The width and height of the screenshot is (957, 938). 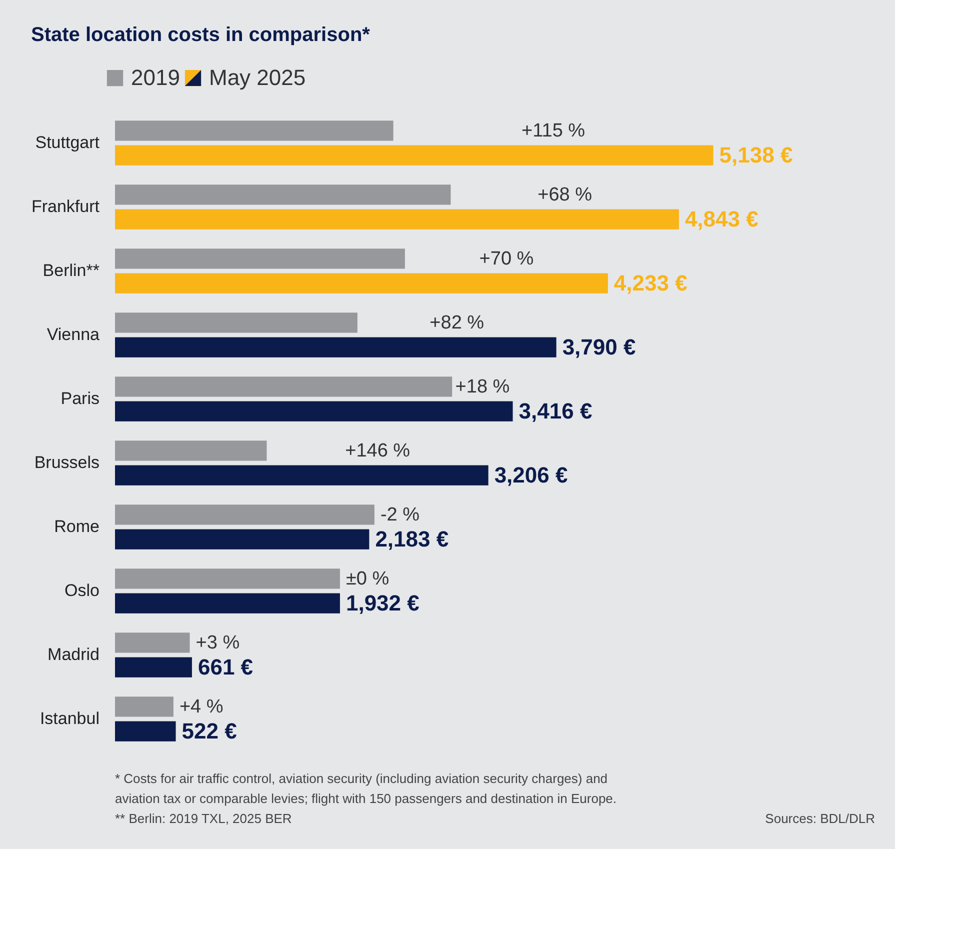 What do you see at coordinates (201, 707) in the screenshot?
I see `annotation: +4 %` at bounding box center [201, 707].